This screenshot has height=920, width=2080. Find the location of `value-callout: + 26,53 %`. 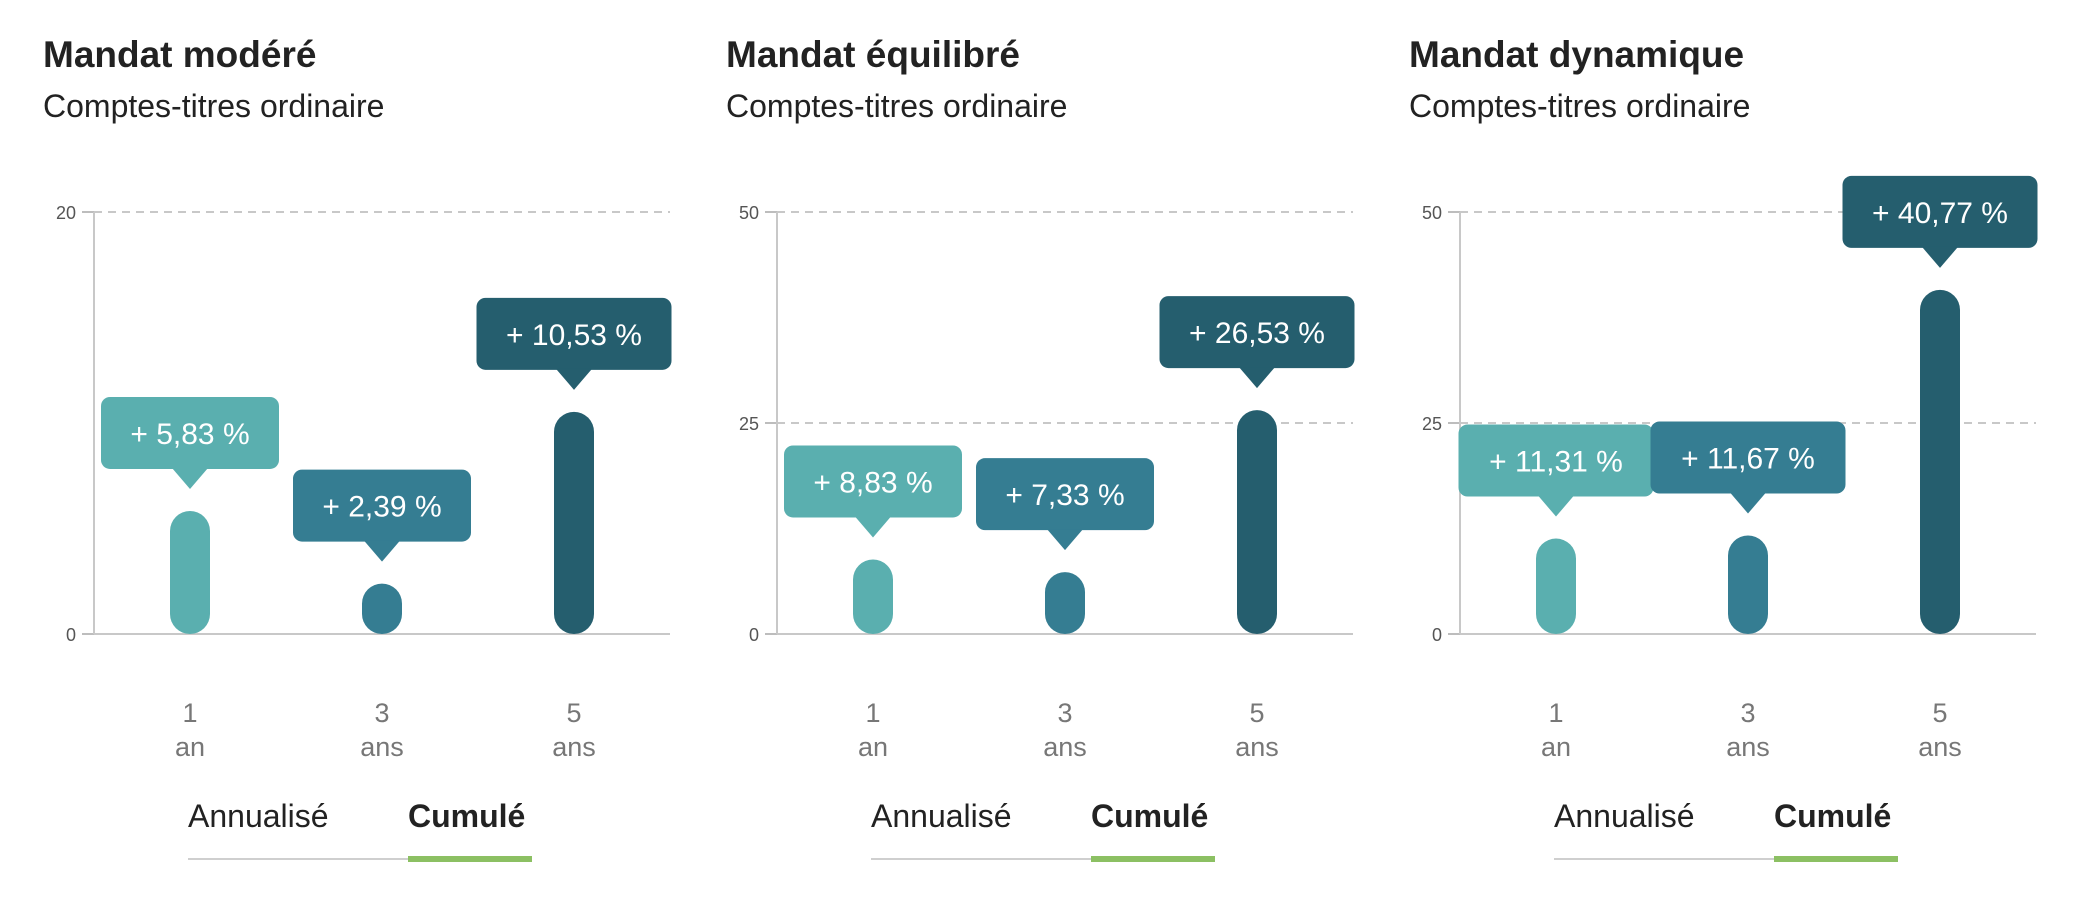

value-callout: + 26,53 % is located at coordinates (1257, 342).